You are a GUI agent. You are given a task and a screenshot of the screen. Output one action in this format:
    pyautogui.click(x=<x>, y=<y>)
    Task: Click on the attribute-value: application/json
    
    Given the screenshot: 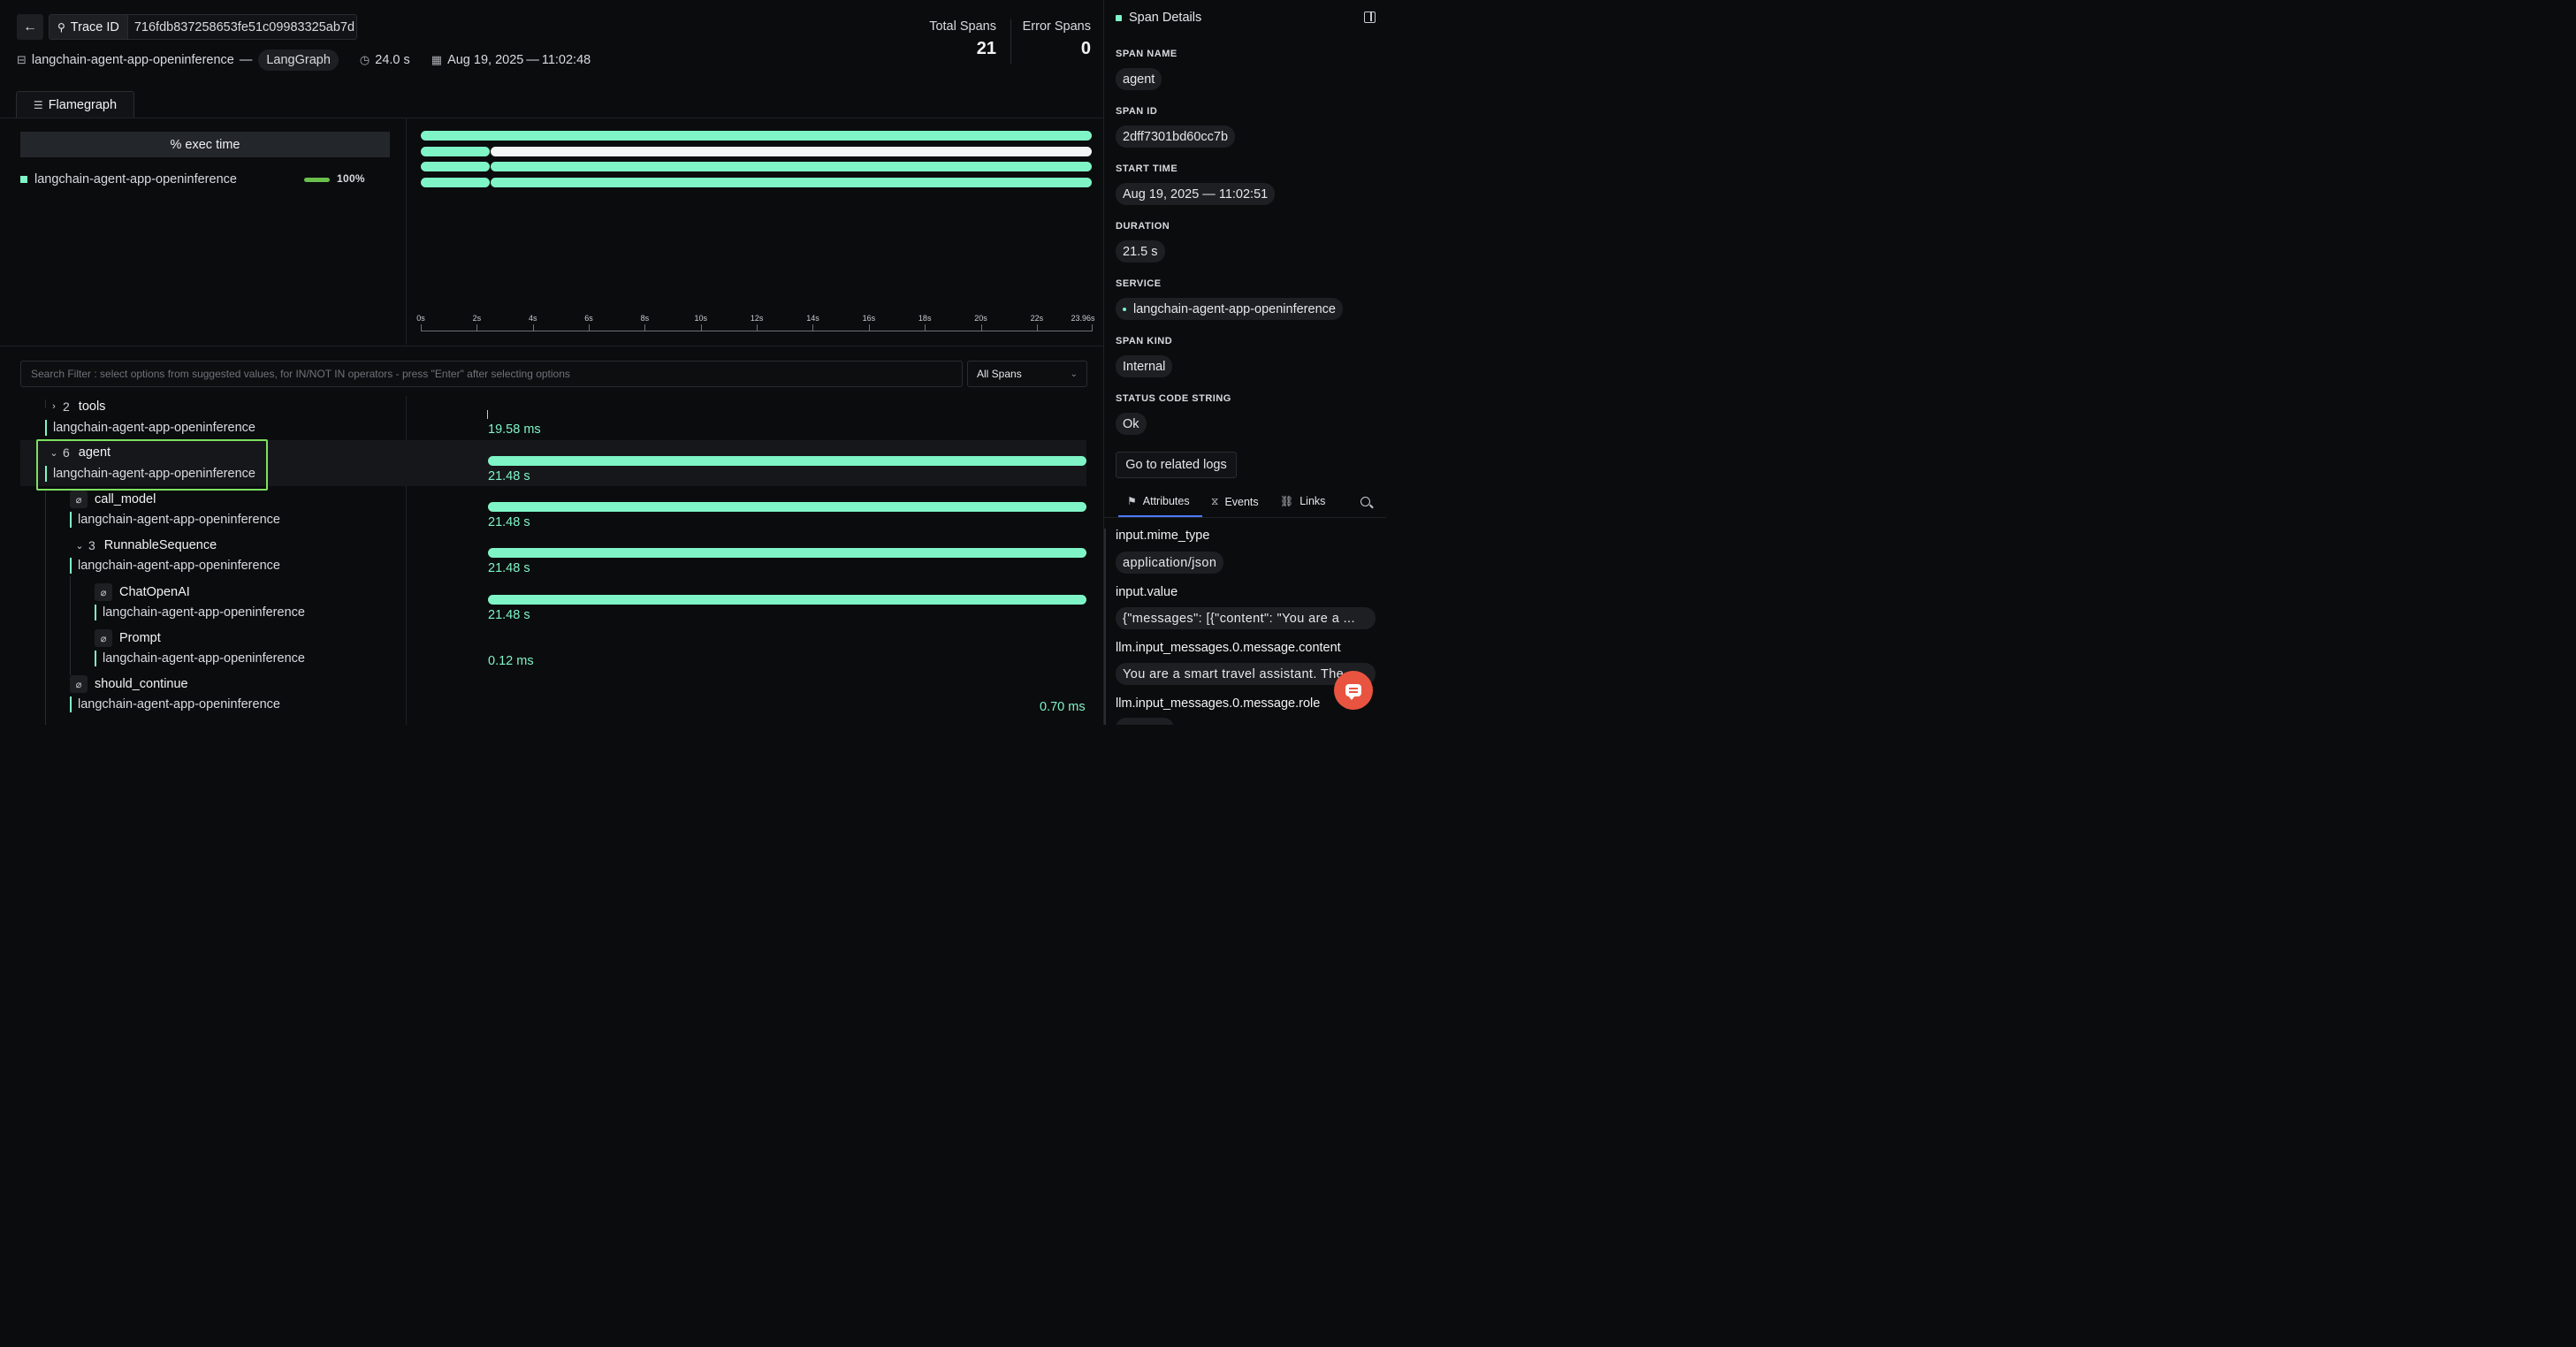 What is the action you would take?
    pyautogui.click(x=1170, y=563)
    